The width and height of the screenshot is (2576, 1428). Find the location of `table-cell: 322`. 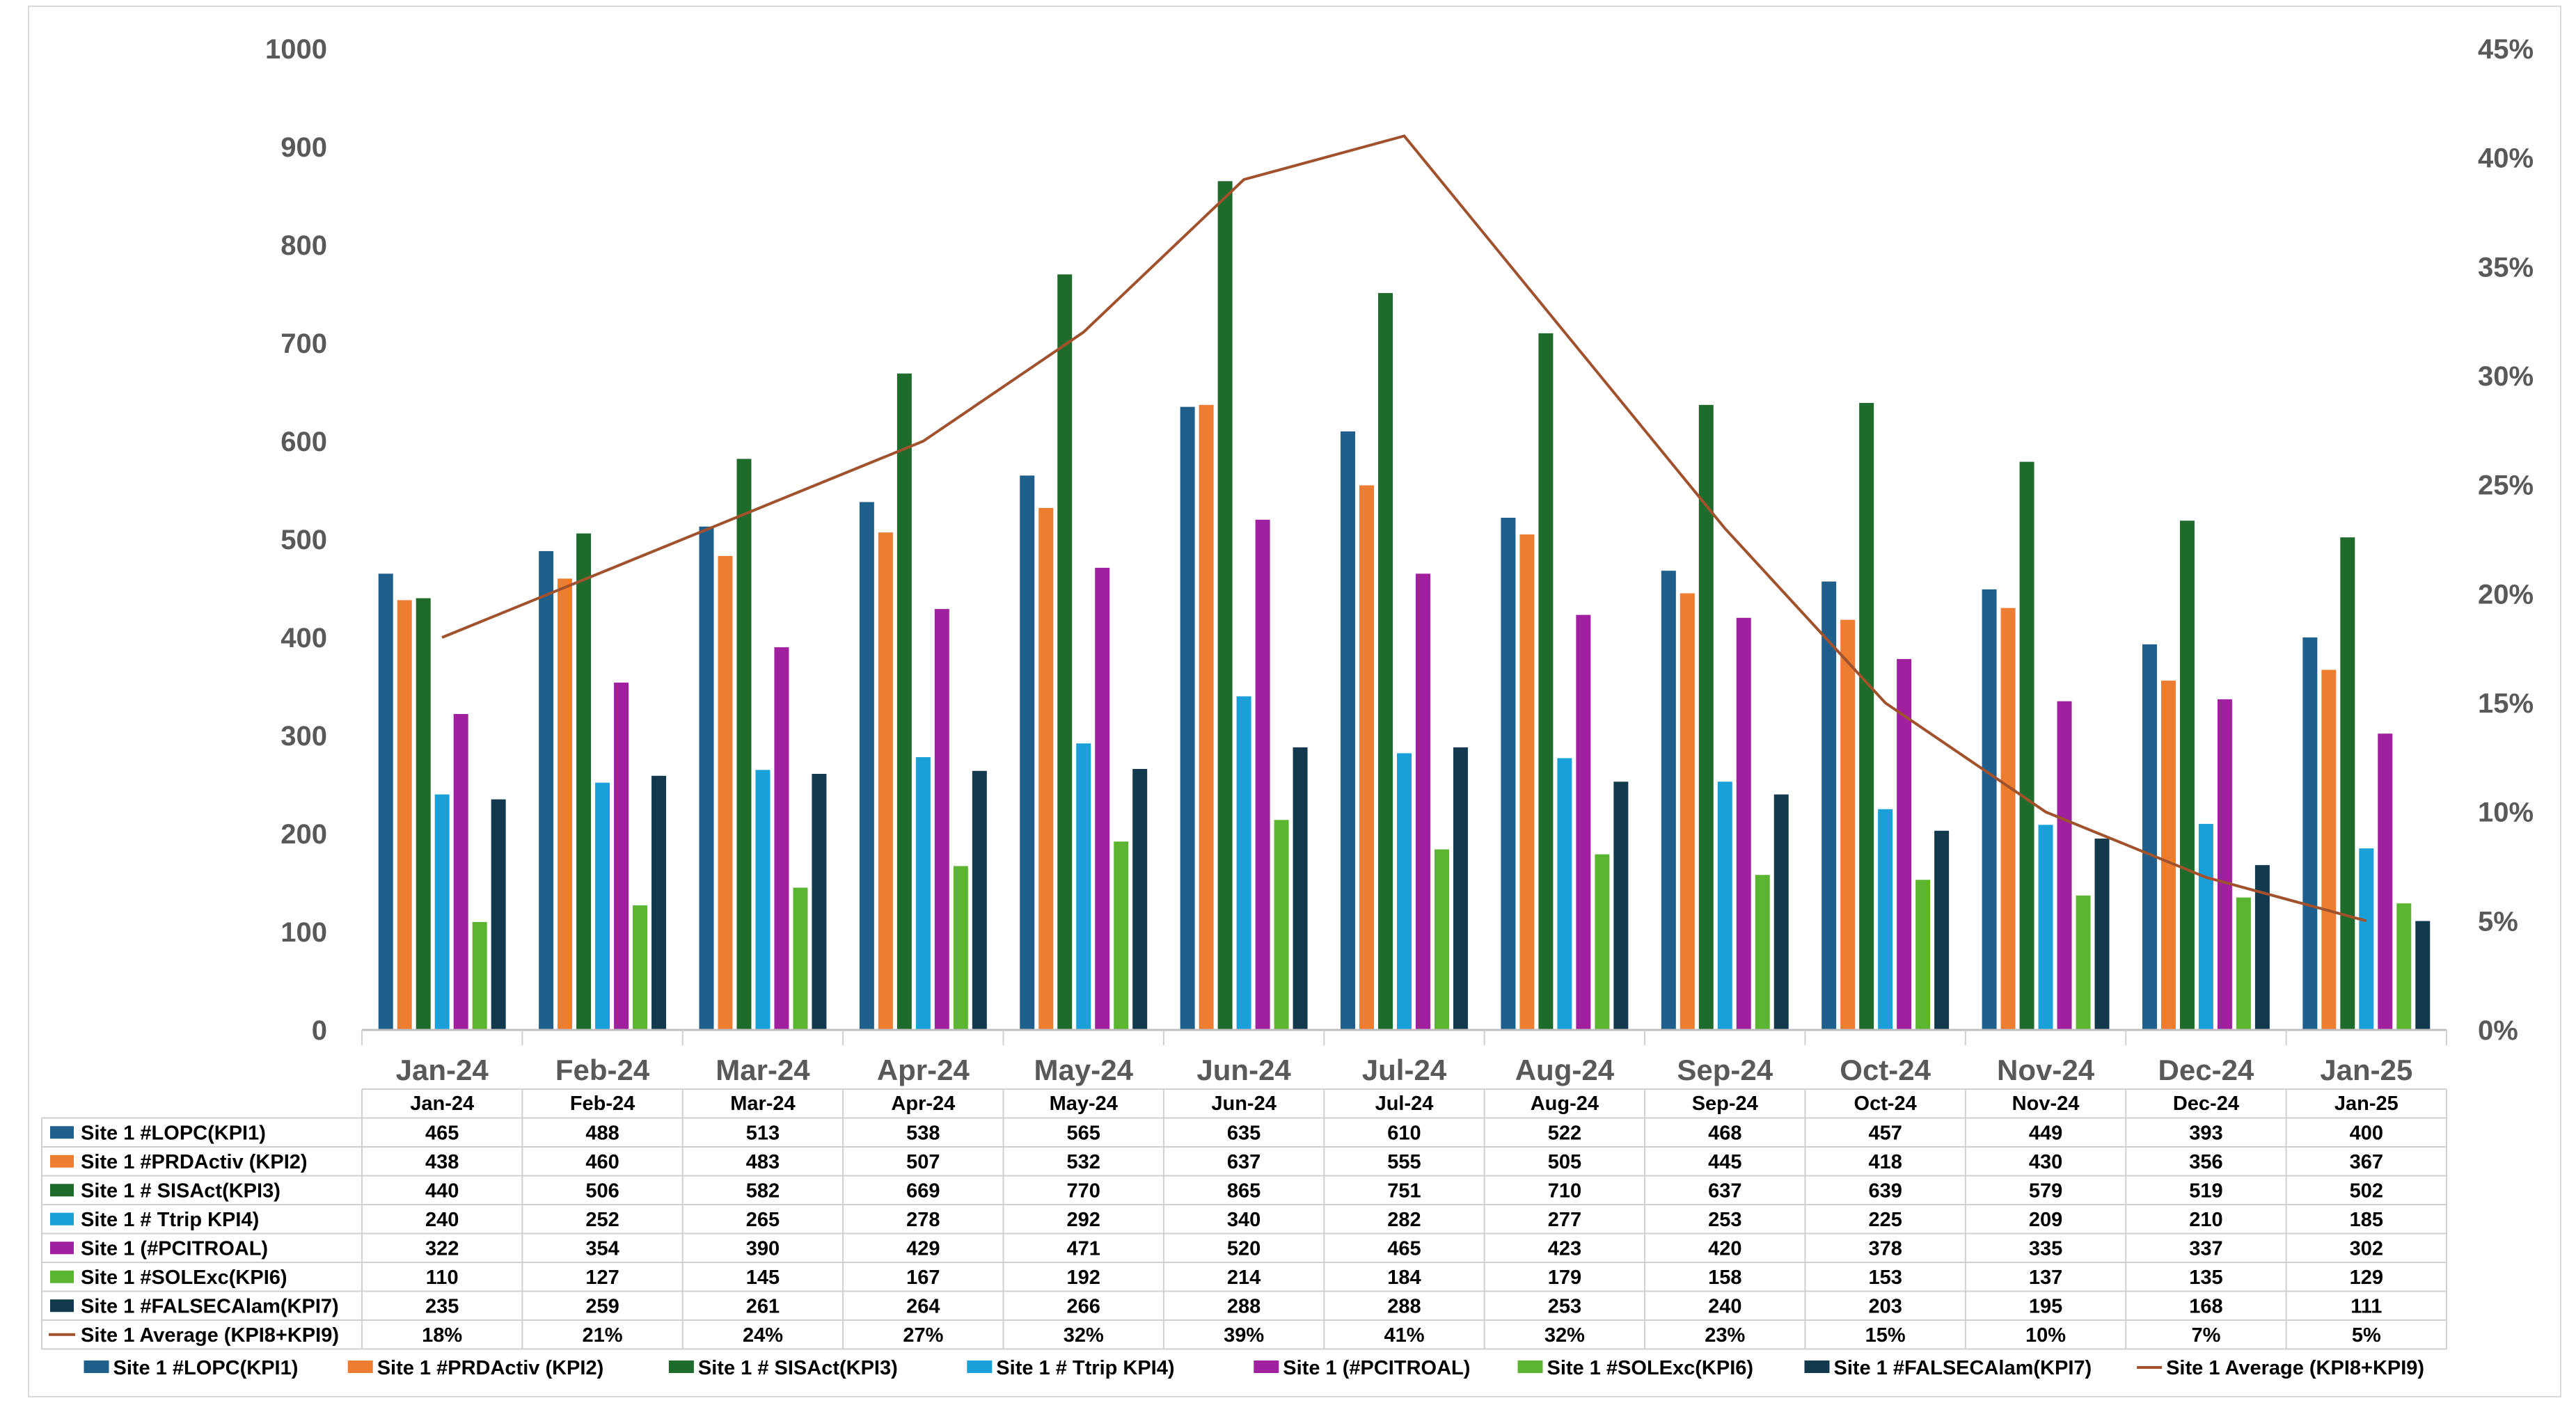

table-cell: 322 is located at coordinates (442, 1248).